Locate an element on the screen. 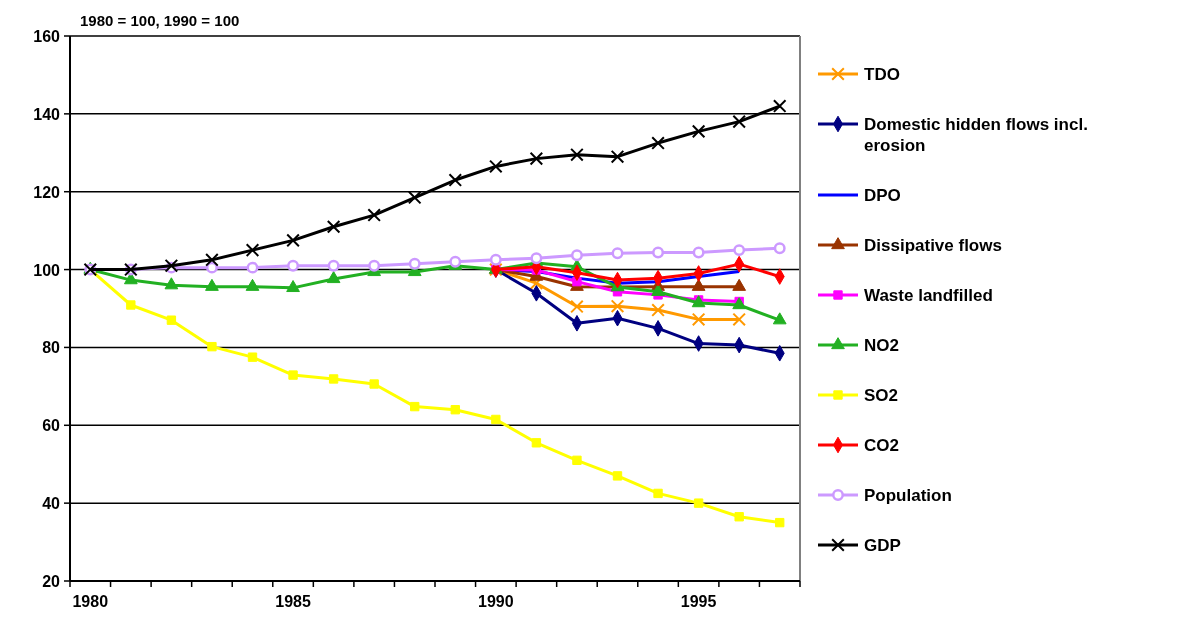 This screenshot has width=1182, height=621. legend-label: Domestic hidden flows incl. erosion is located at coordinates (976, 135).